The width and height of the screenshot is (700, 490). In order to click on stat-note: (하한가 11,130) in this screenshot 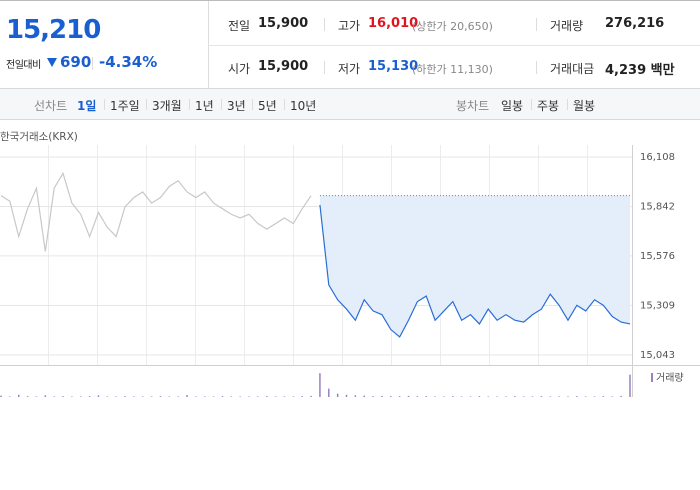, I will do `click(452, 69)`.